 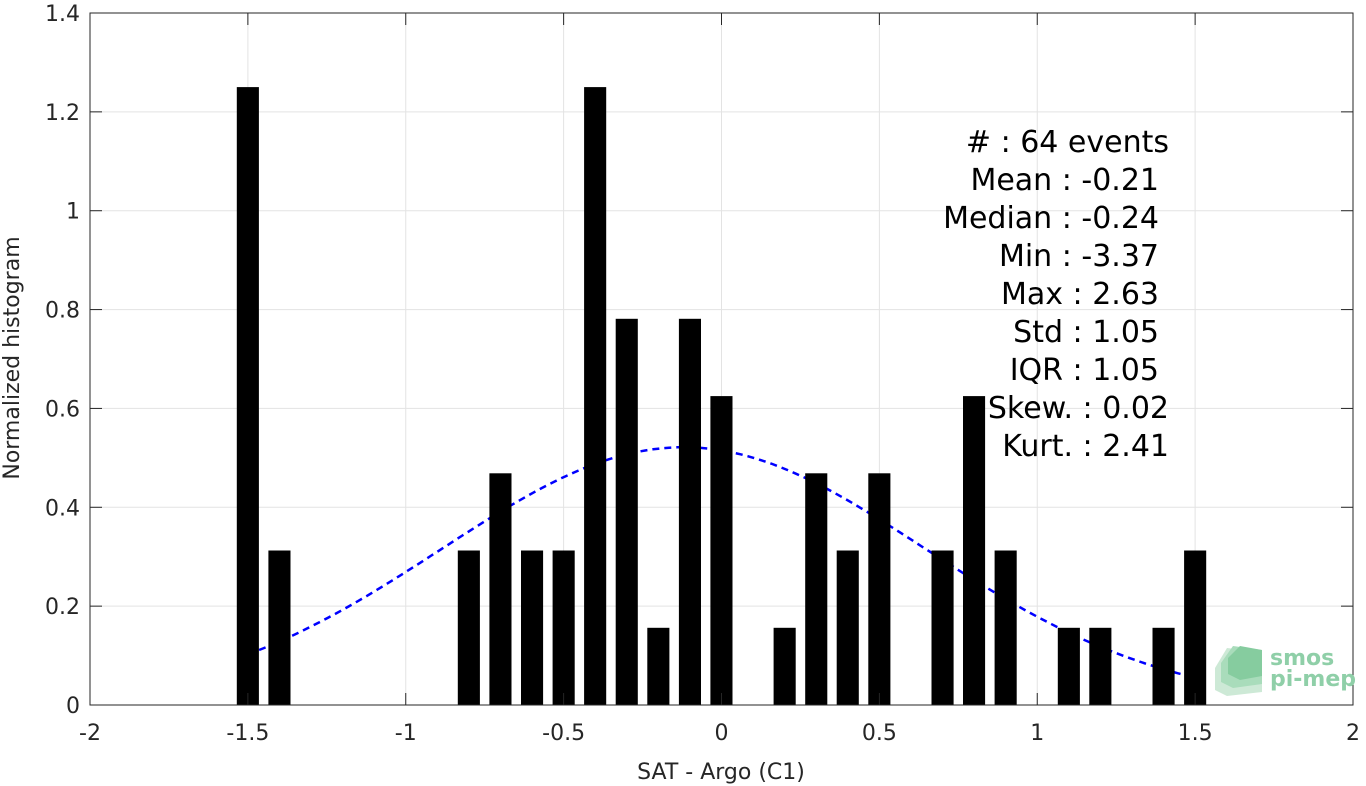 I want to click on stats-line: IQR : 1.05, so click(x=1084, y=370).